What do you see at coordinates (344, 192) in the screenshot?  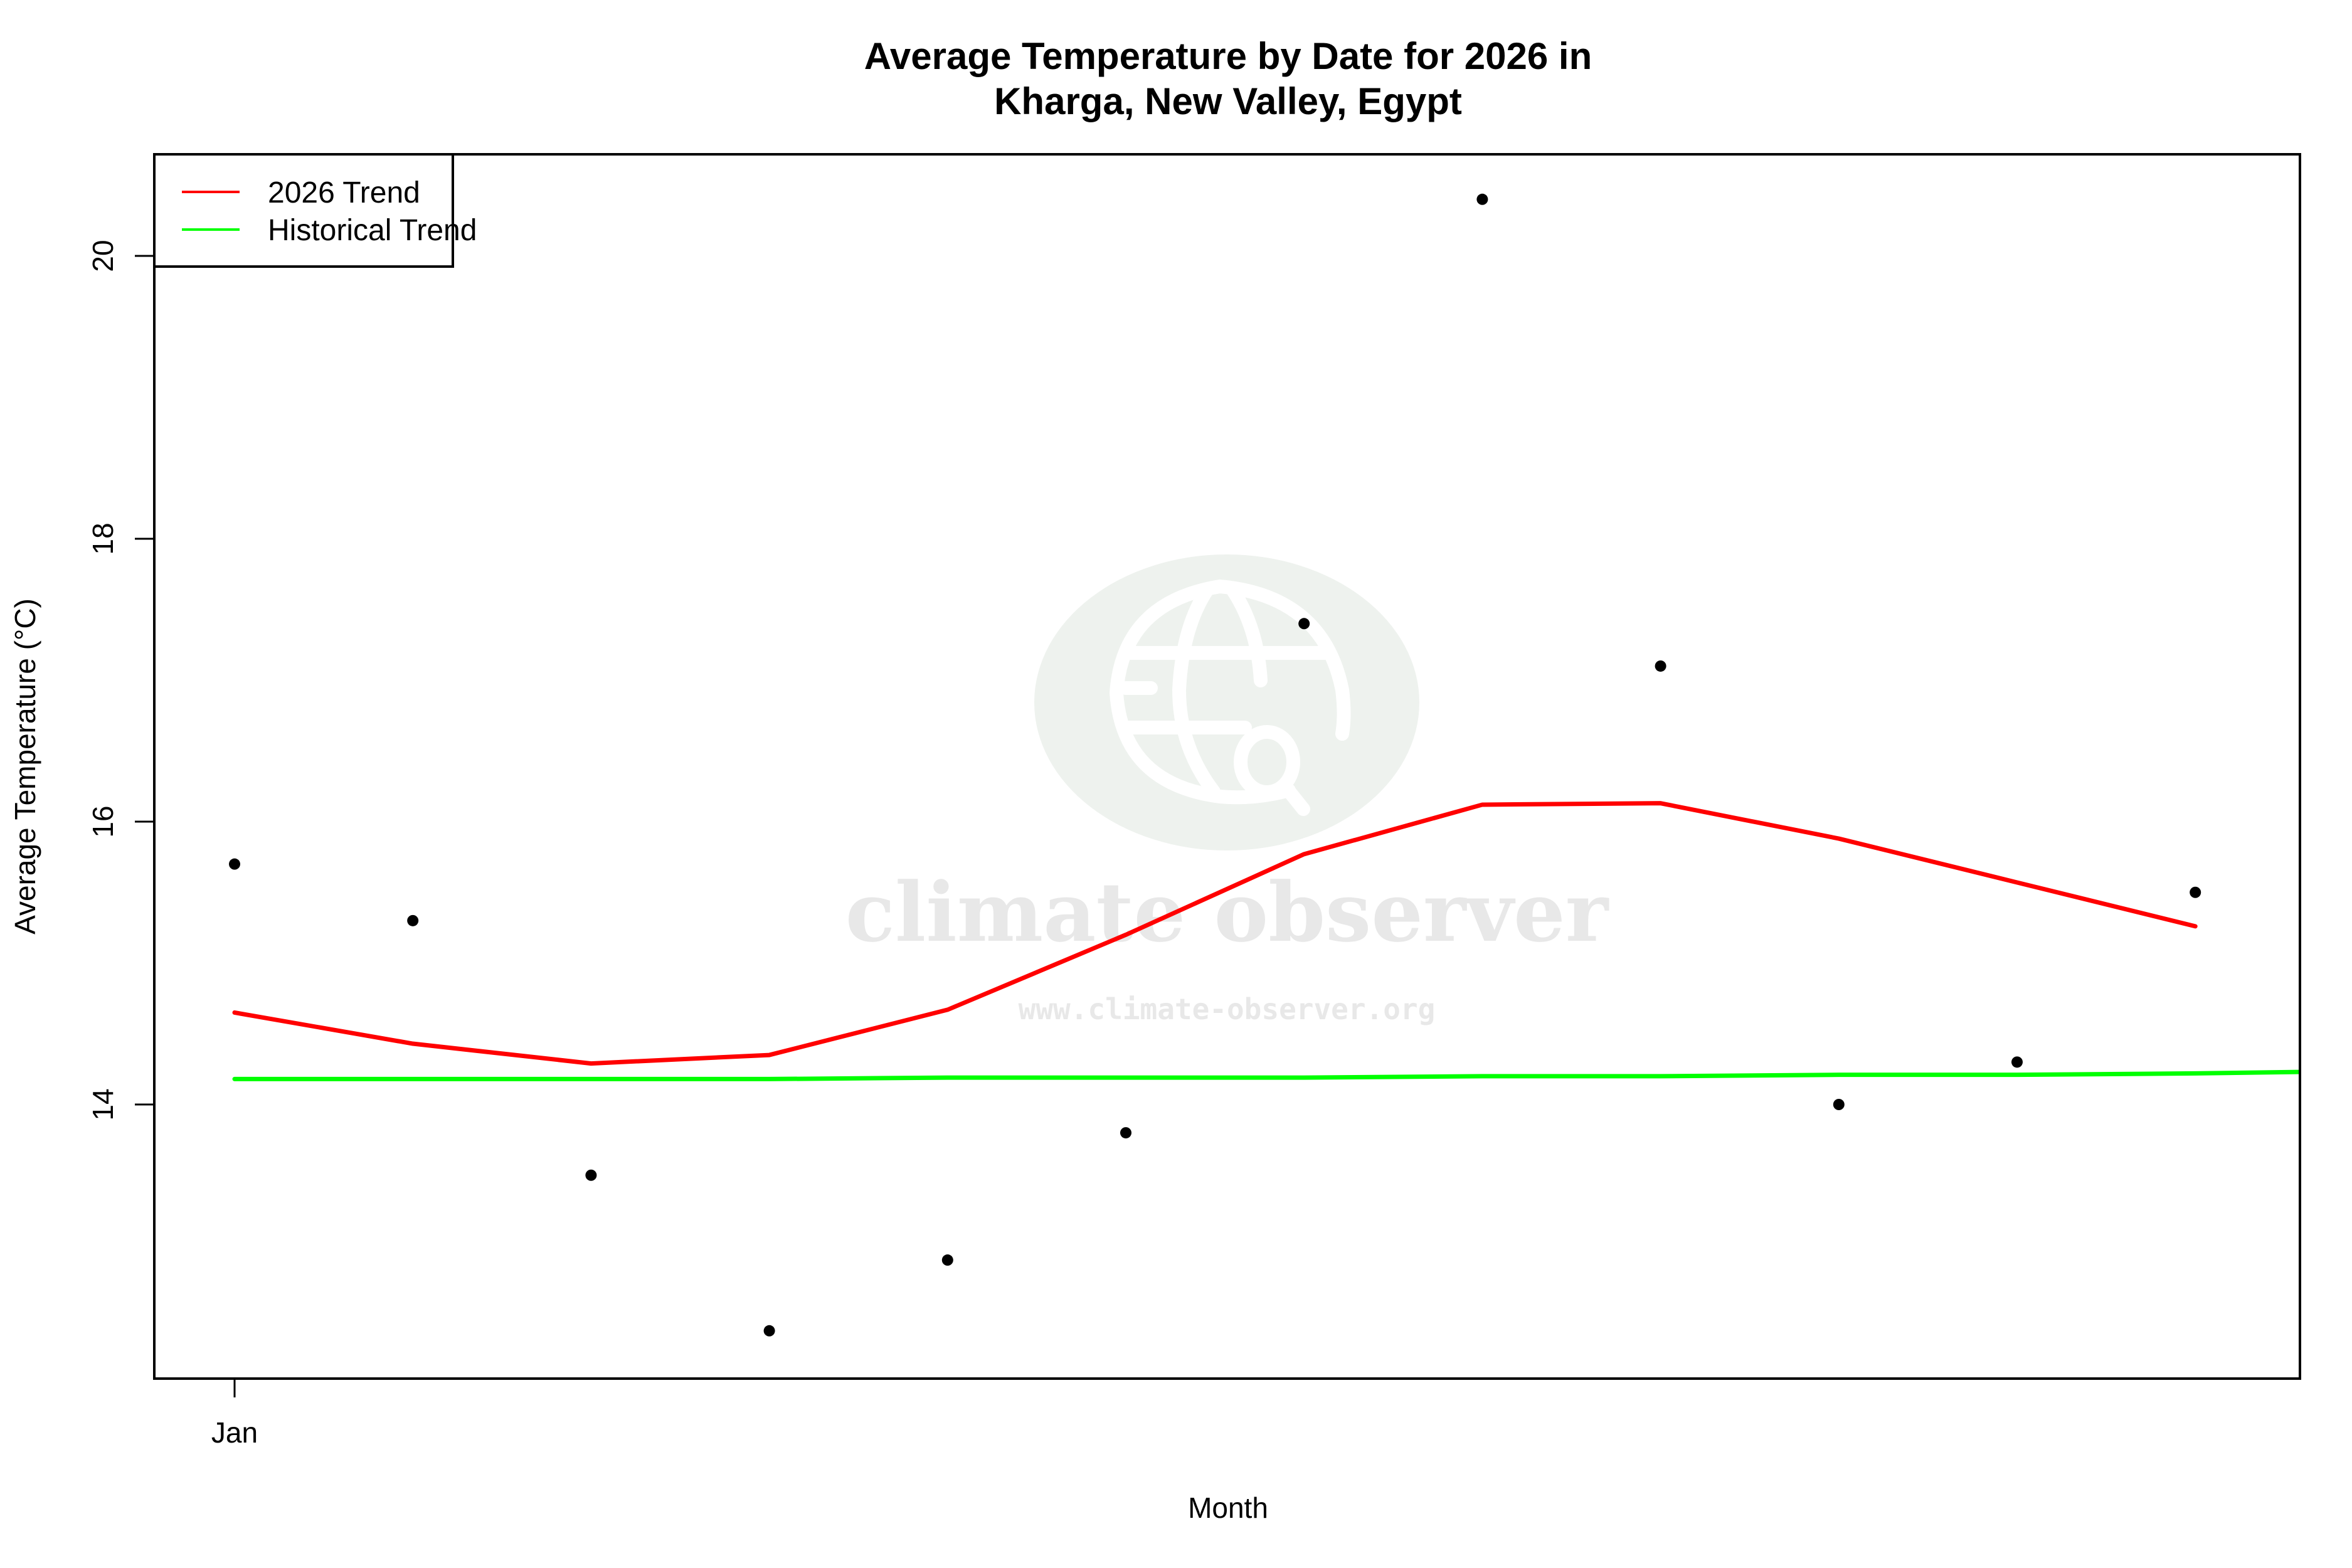 I see `legend-label-trend-2026: 2026 Trend` at bounding box center [344, 192].